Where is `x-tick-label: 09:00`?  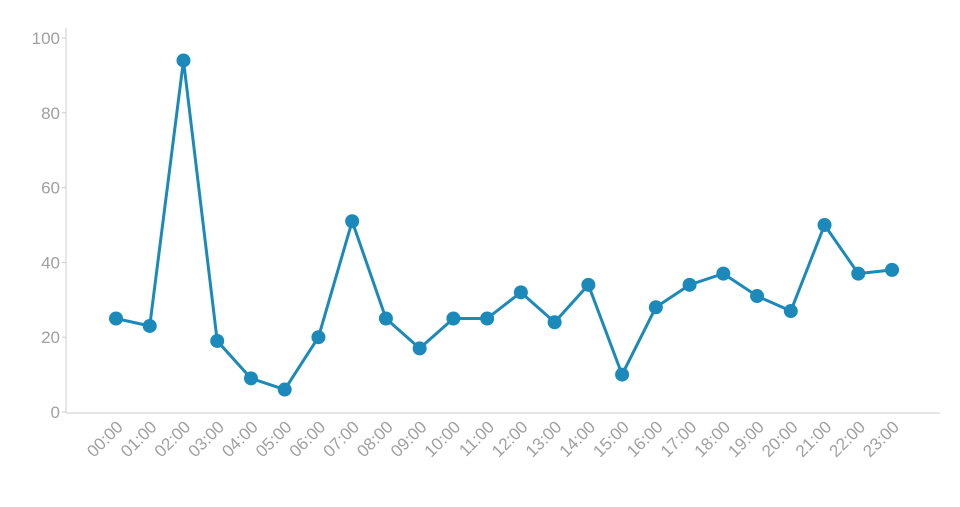
x-tick-label: 09:00 is located at coordinates (409, 439).